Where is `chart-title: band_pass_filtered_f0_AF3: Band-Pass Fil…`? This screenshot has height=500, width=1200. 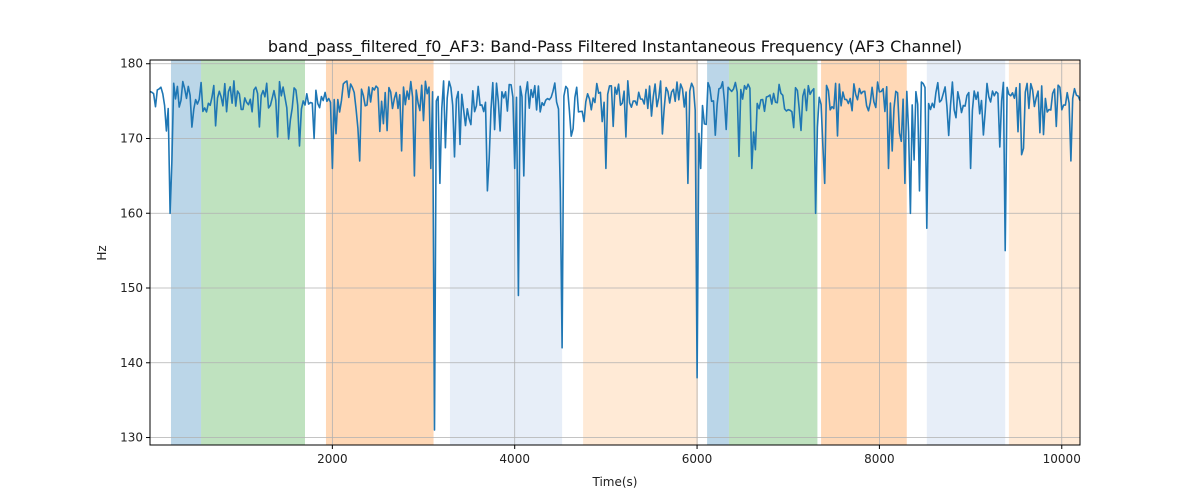 chart-title: band_pass_filtered_f0_AF3: Band-Pass Fil… is located at coordinates (615, 47).